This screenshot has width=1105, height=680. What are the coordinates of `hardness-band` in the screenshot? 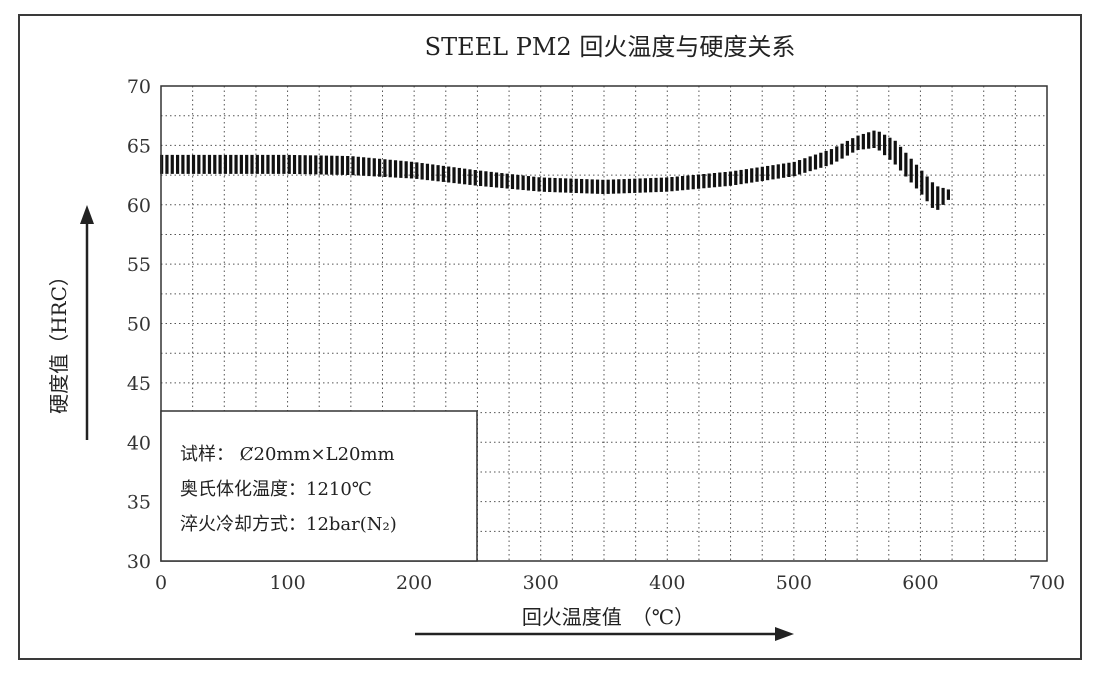 It's located at (555, 170).